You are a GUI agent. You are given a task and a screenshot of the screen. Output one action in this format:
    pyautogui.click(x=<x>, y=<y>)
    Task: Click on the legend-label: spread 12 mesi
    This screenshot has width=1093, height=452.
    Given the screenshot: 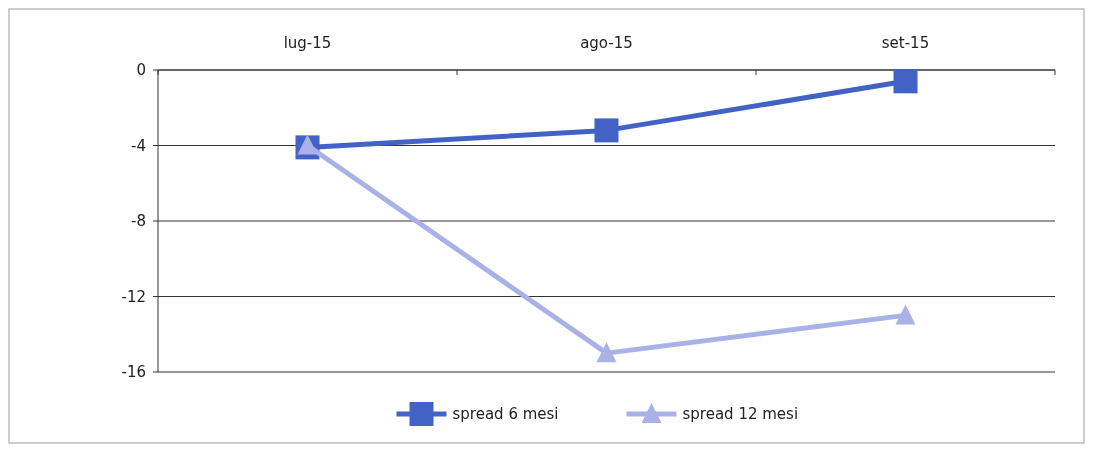 What is the action you would take?
    pyautogui.click(x=740, y=414)
    